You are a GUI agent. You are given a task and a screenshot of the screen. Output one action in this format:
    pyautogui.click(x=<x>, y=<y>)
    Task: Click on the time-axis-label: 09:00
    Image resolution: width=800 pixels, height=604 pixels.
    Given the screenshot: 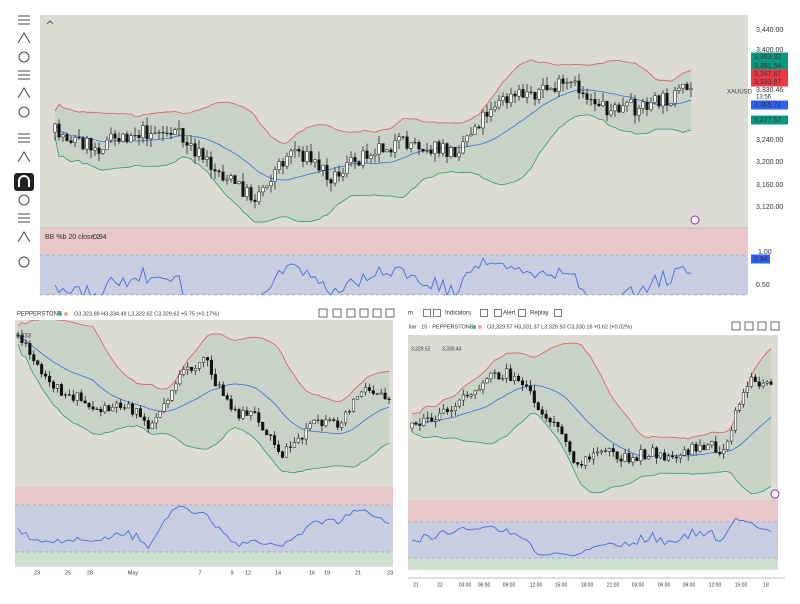 What is the action you would take?
    pyautogui.click(x=509, y=585)
    